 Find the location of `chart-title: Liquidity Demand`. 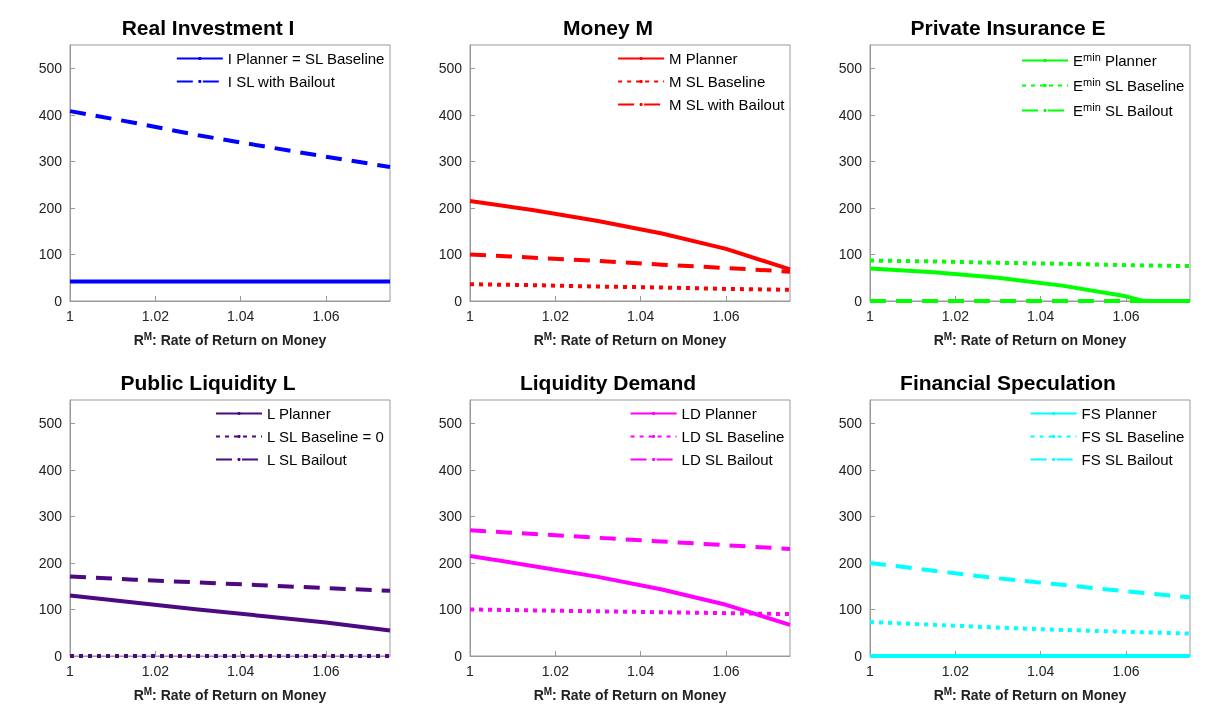

chart-title: Liquidity Demand is located at coordinates (608, 382).